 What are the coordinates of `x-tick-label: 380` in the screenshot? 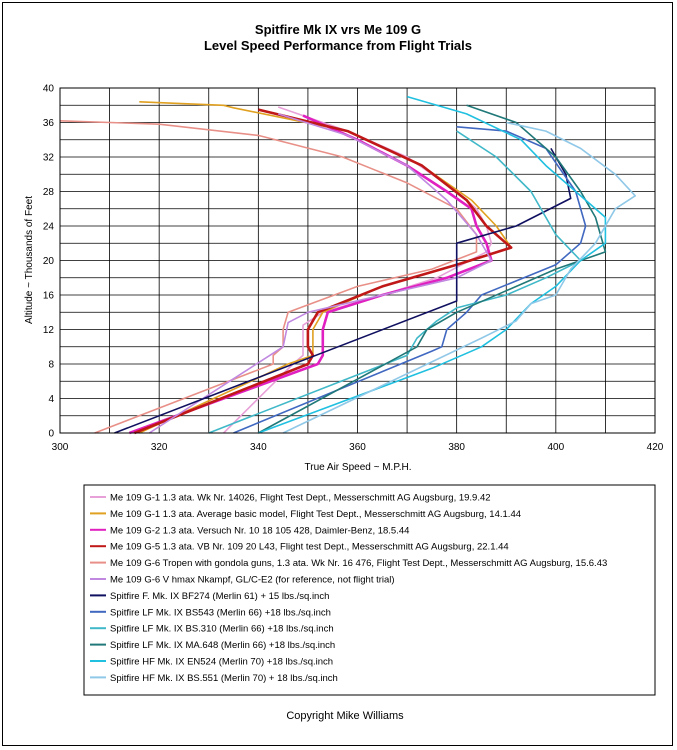 It's located at (456, 447).